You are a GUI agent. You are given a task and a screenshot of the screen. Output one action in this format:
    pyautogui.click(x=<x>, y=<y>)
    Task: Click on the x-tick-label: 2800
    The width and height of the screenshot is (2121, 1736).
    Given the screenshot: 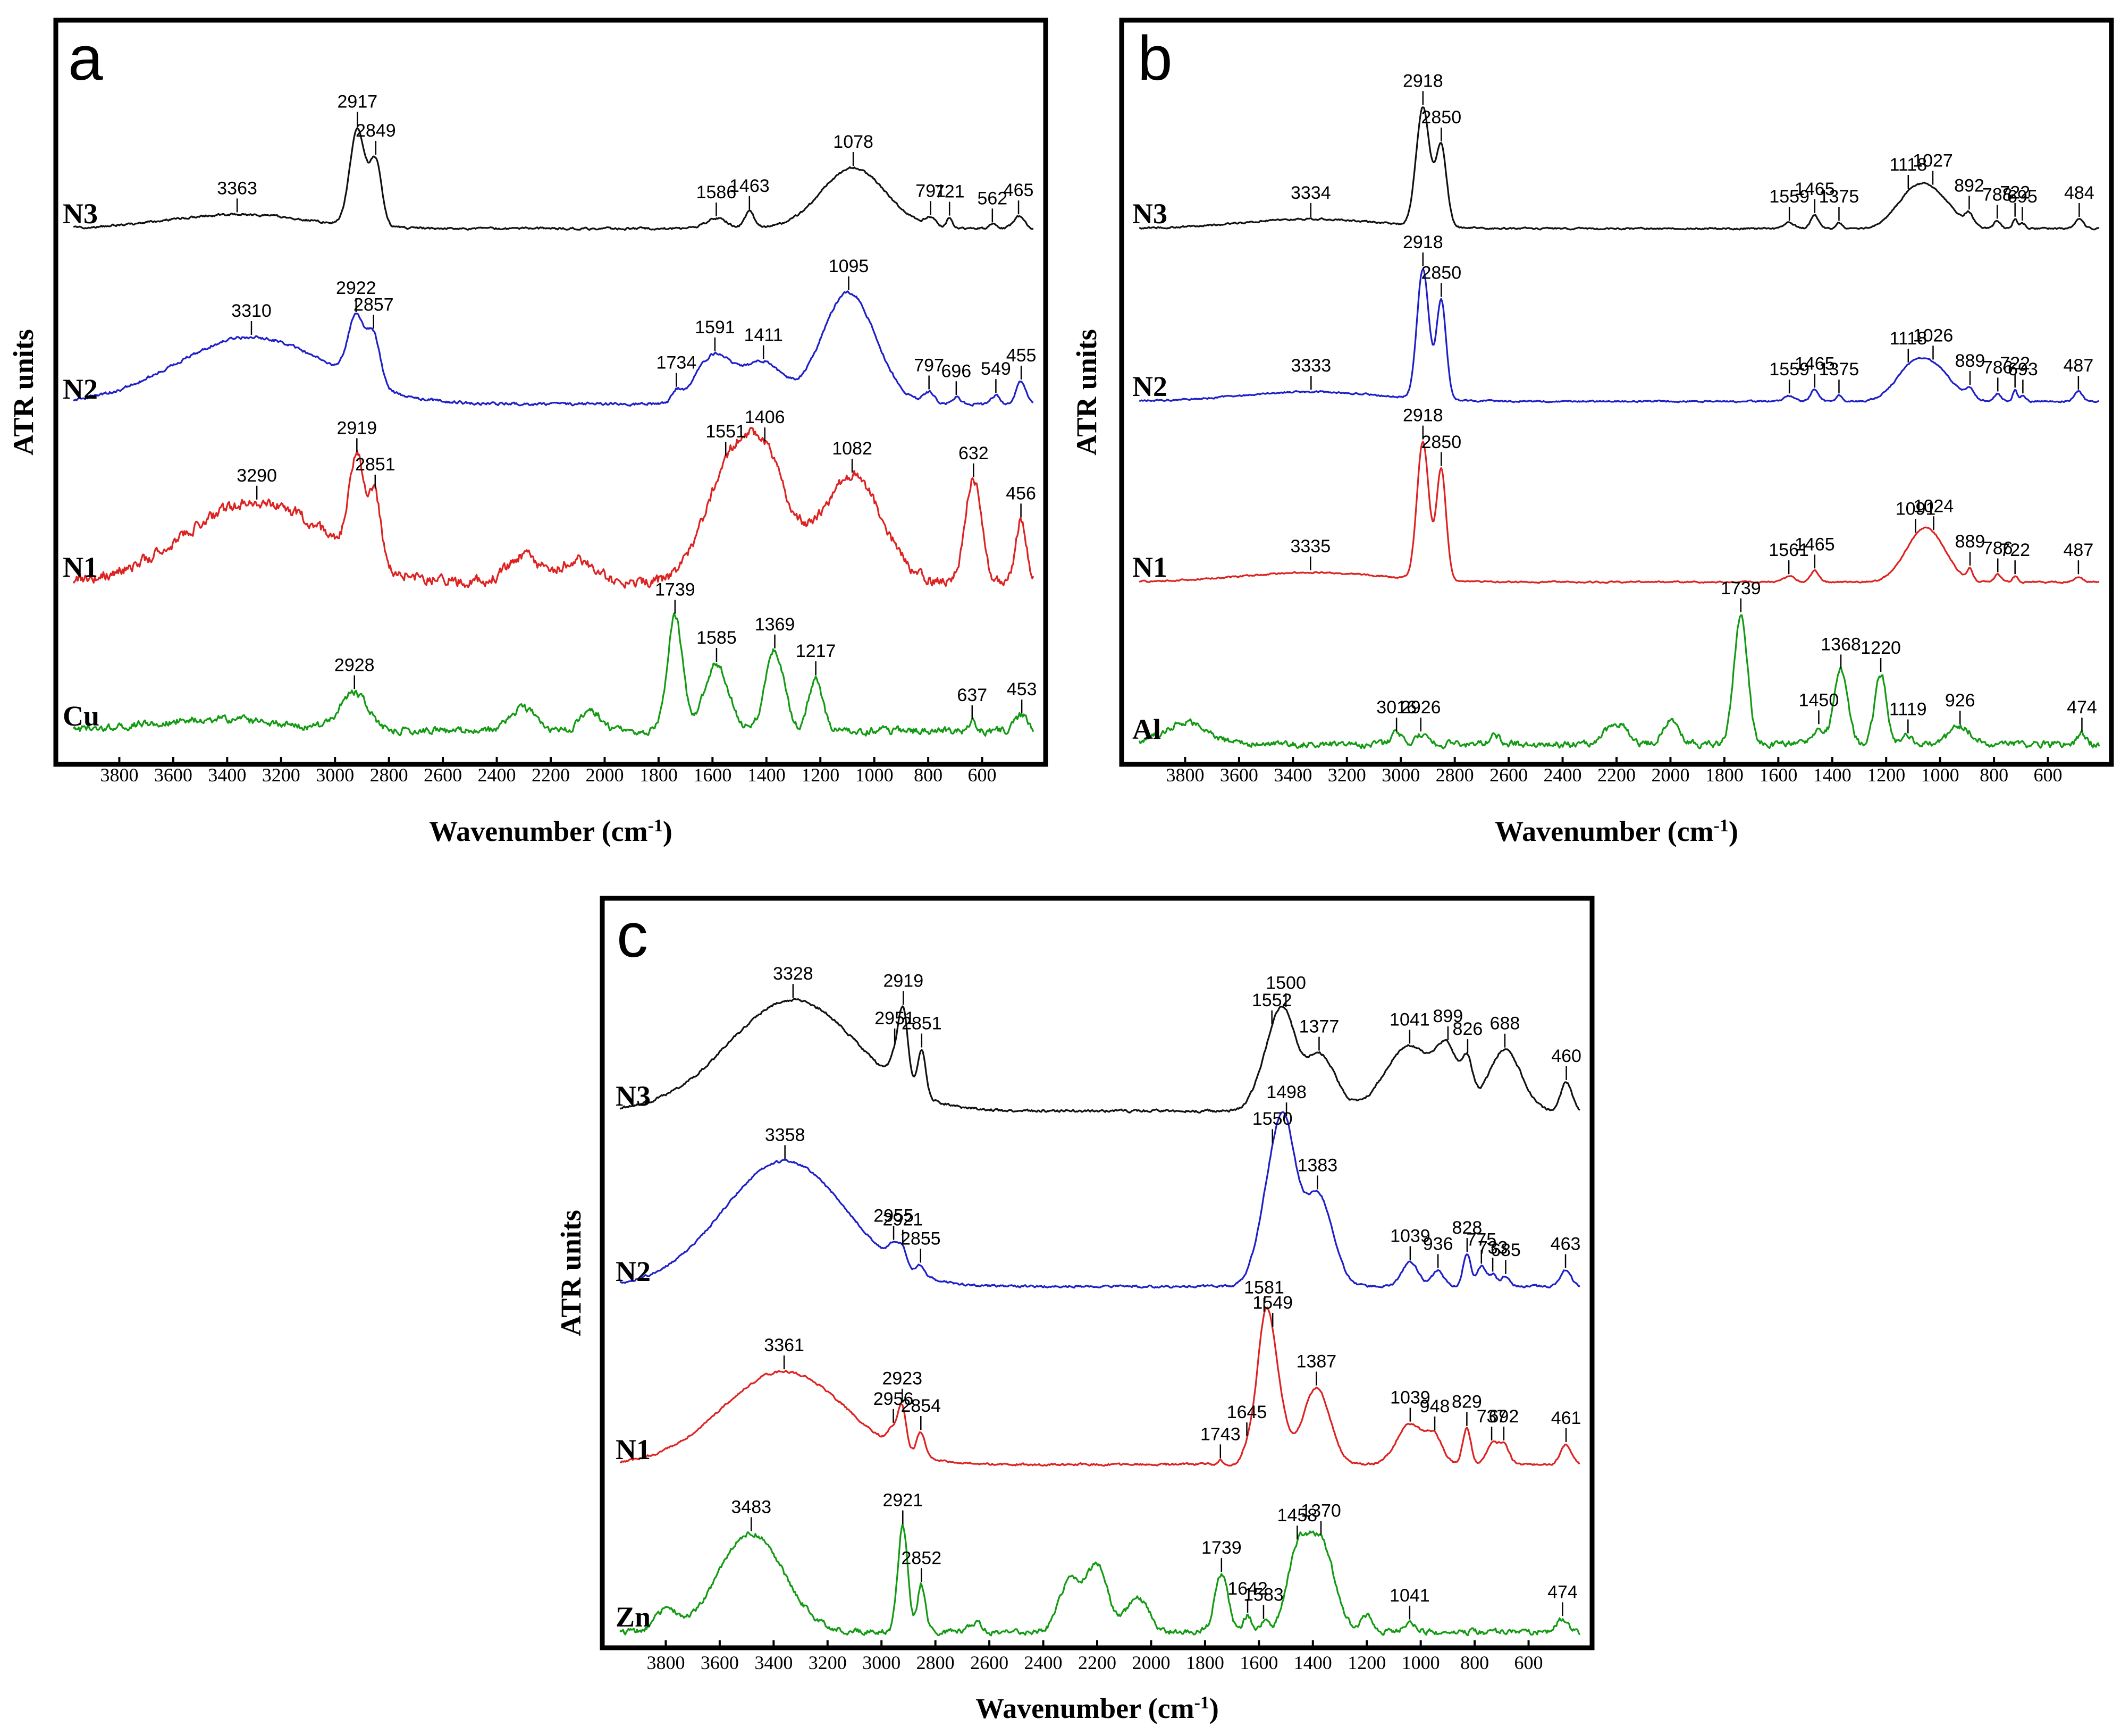 What is the action you would take?
    pyautogui.click(x=935, y=1662)
    